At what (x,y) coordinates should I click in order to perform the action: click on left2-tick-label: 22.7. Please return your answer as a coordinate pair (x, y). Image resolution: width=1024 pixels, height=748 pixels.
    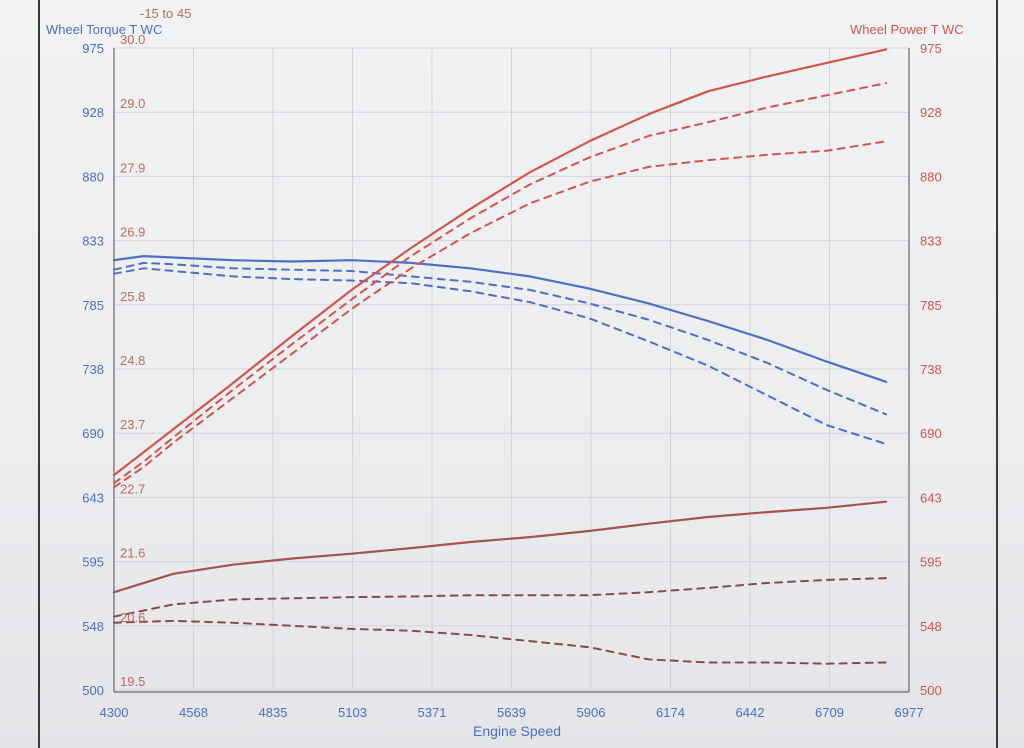
    Looking at the image, I should click on (132, 488).